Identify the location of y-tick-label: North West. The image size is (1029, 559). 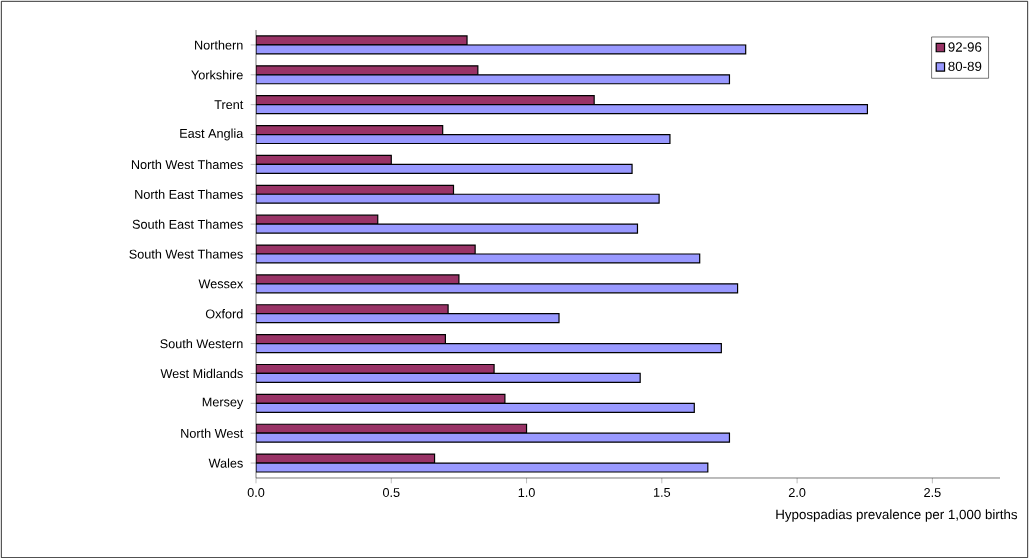
(212, 433).